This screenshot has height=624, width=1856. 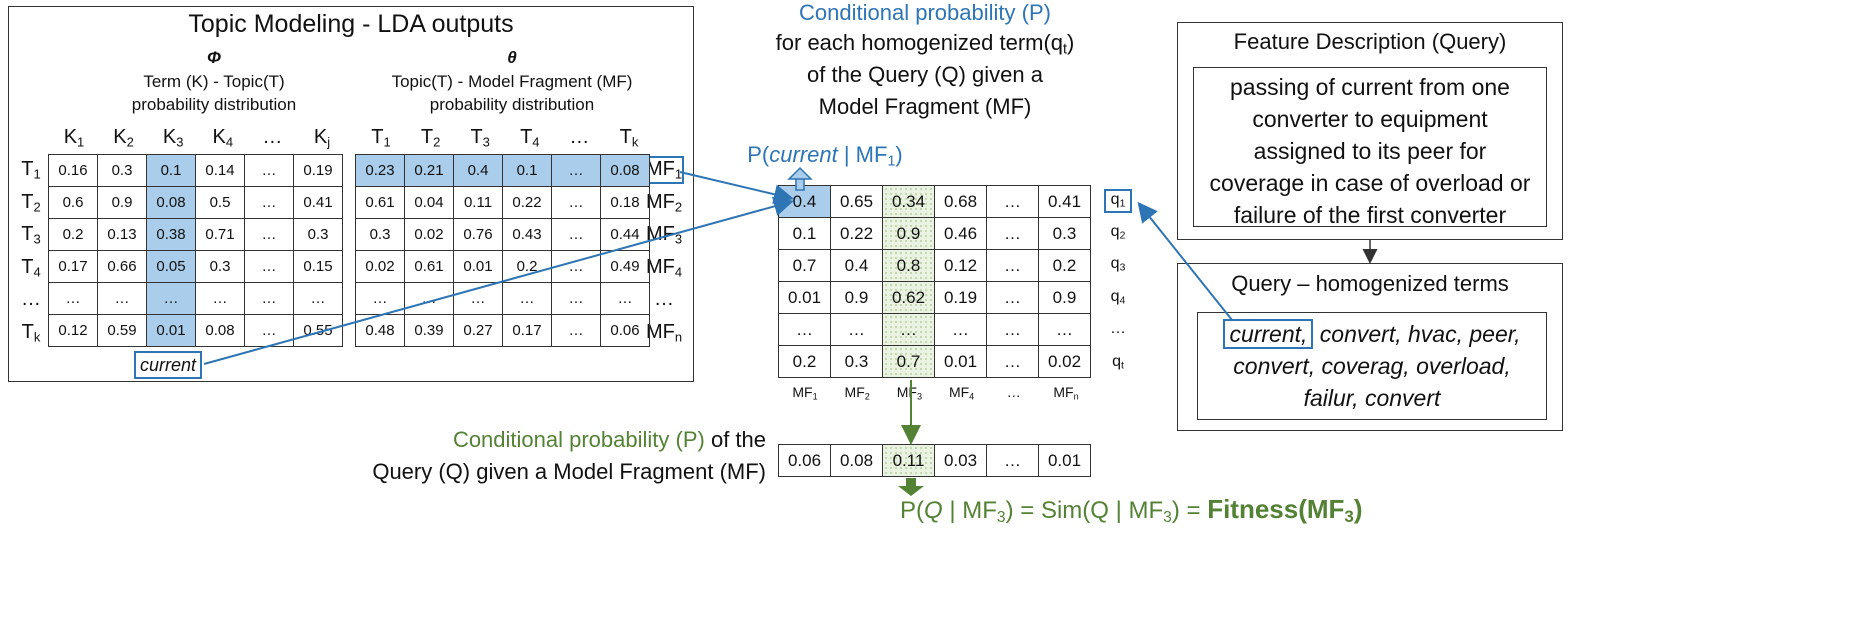 I want to click on feature-description-line: failure of the first converter, so click(x=1370, y=215).